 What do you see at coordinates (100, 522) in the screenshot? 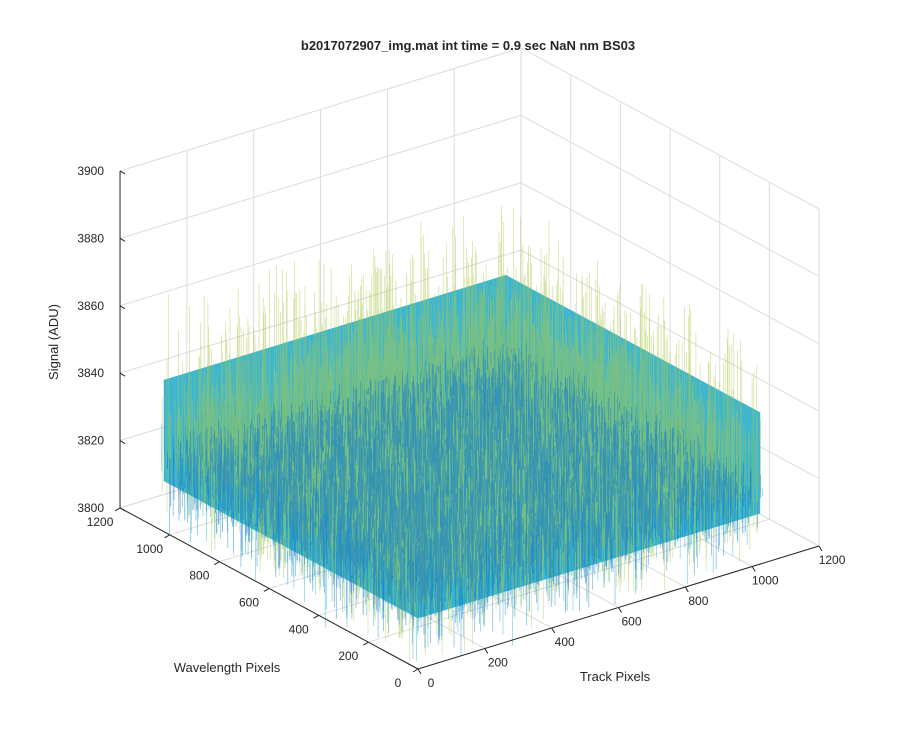
I see `y-tick-label: 1200` at bounding box center [100, 522].